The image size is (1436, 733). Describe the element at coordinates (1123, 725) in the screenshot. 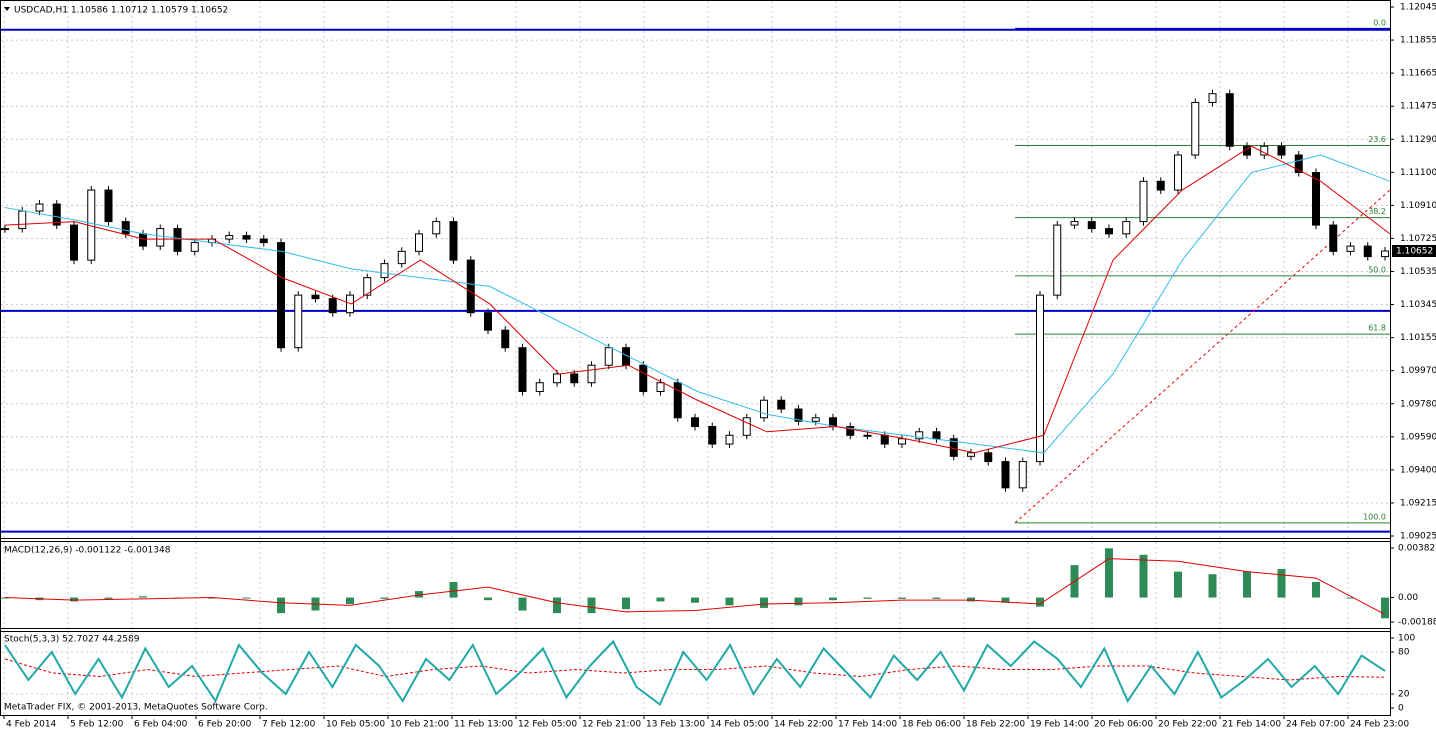

I see `time-label: 20 Feb 06:00` at that location.